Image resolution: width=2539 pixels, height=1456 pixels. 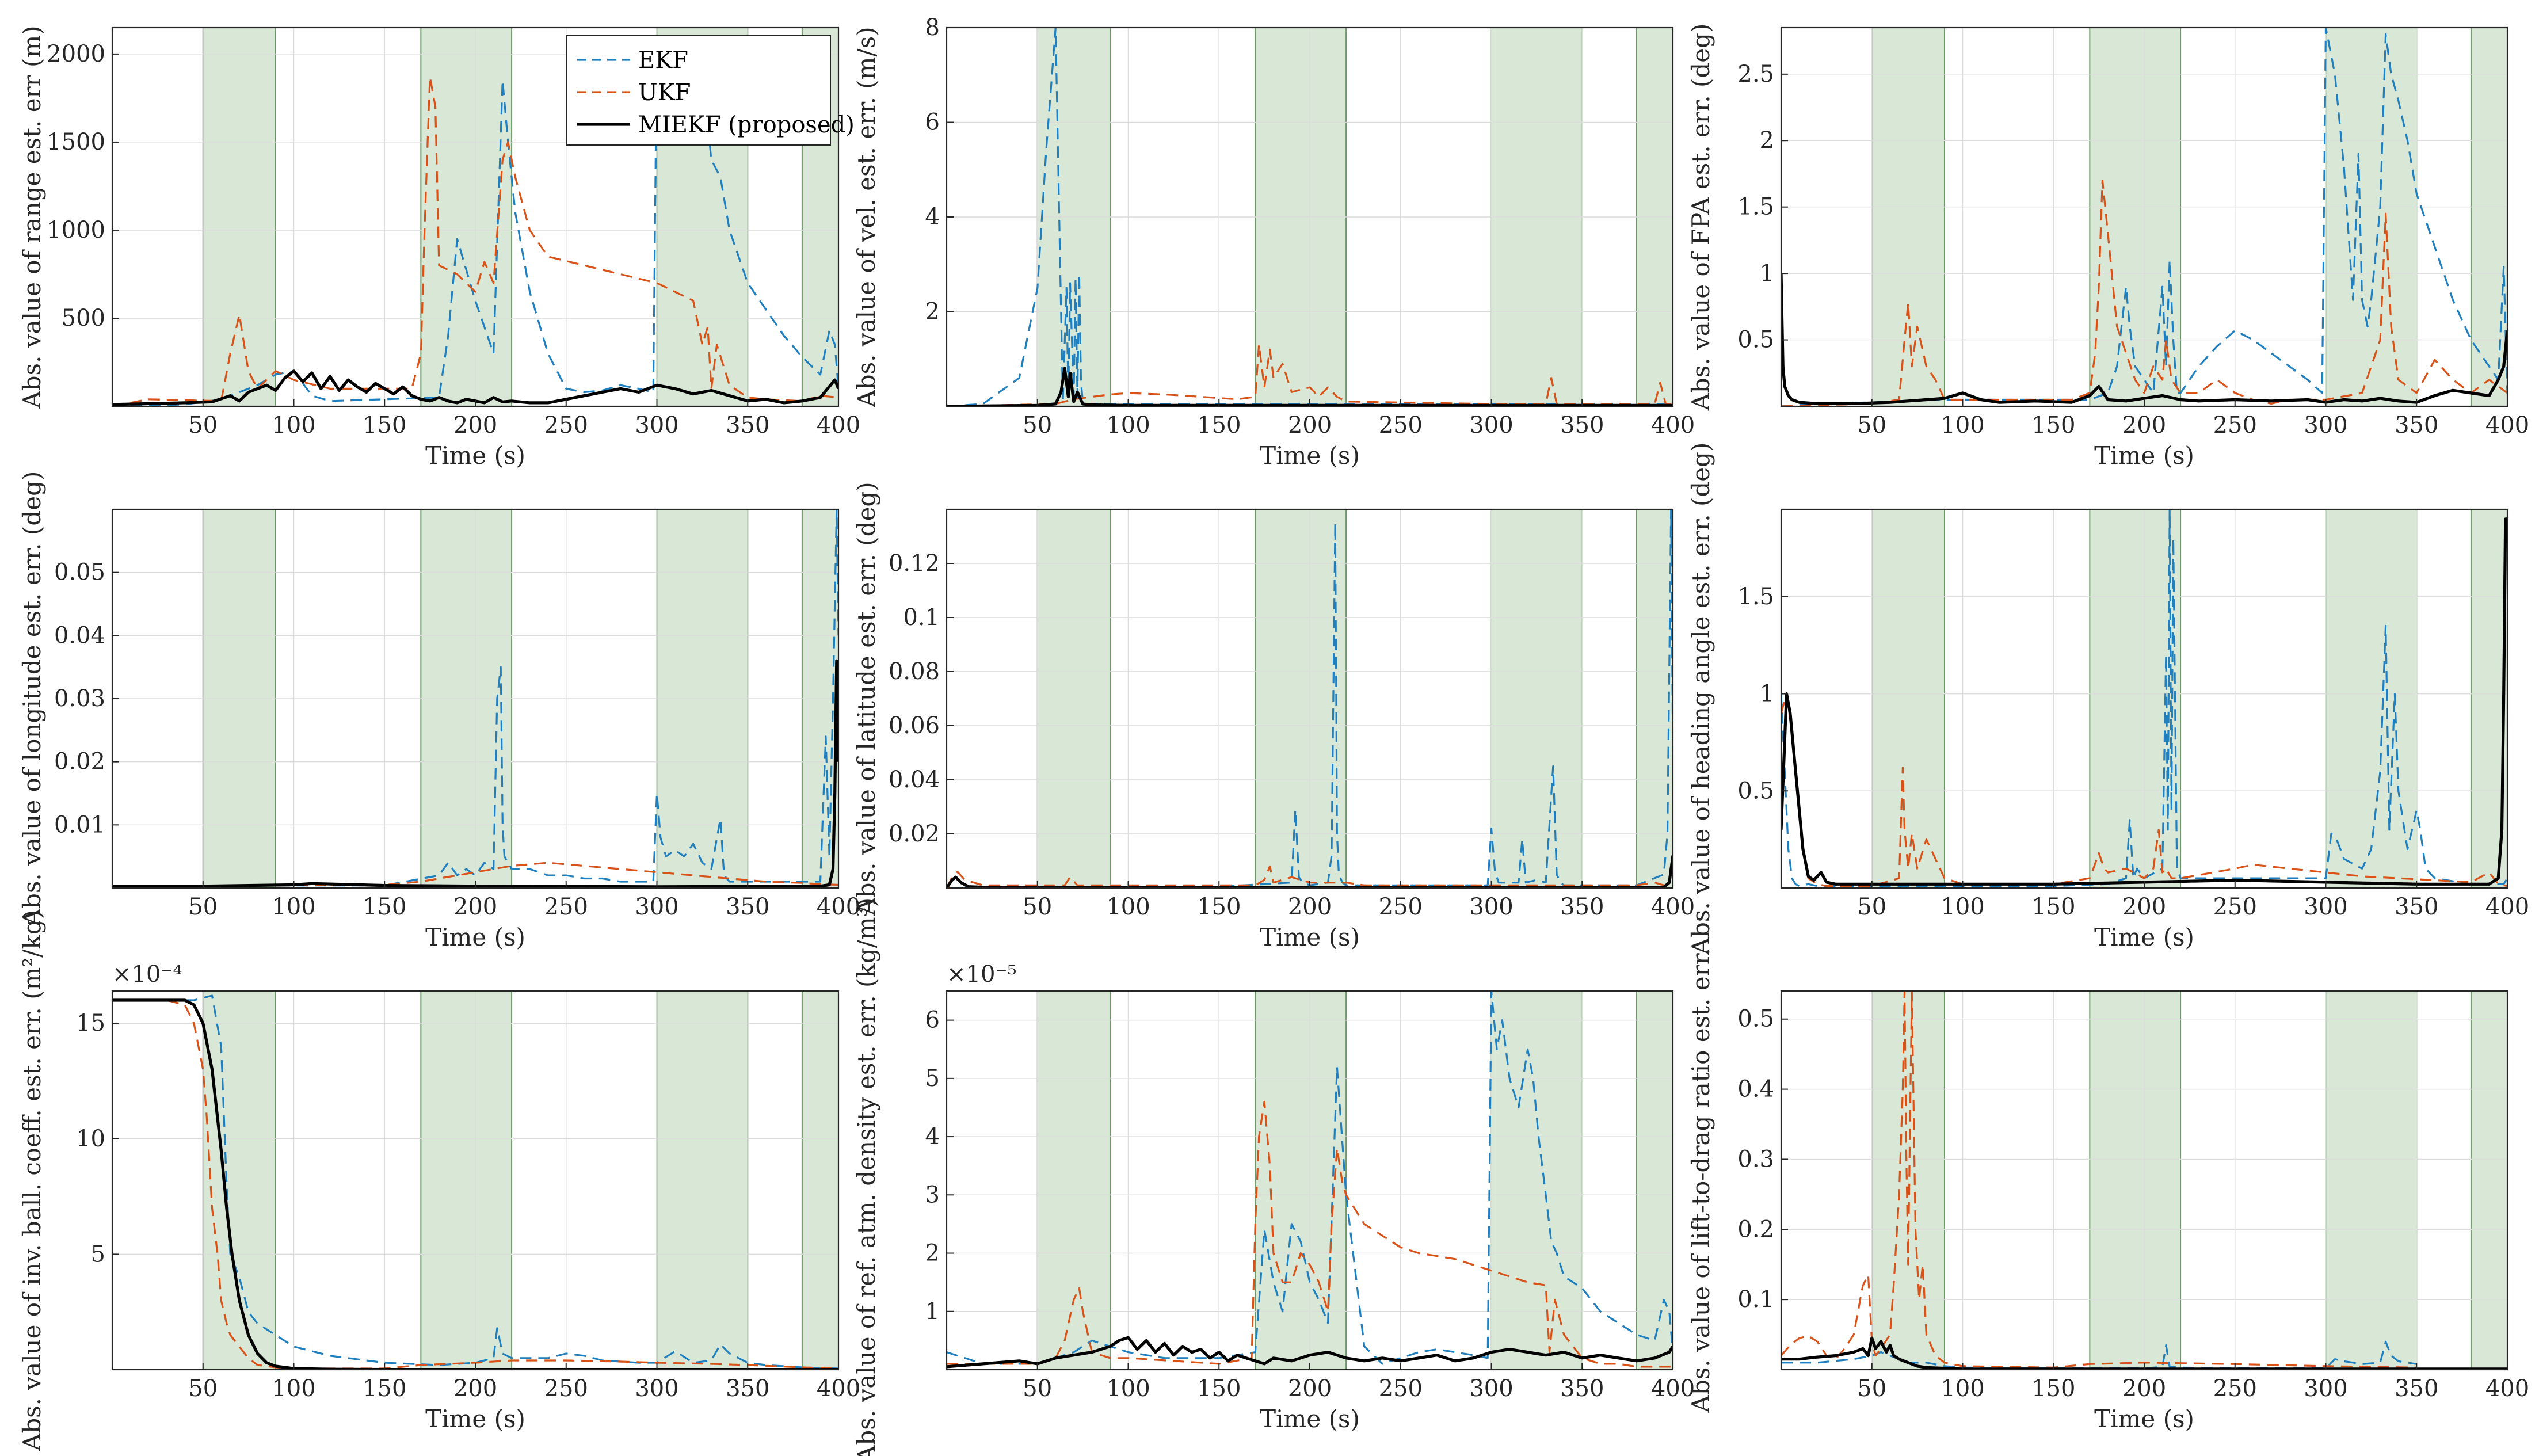 What do you see at coordinates (80, 698) in the screenshot?
I see `y-tick-label: 0.03` at bounding box center [80, 698].